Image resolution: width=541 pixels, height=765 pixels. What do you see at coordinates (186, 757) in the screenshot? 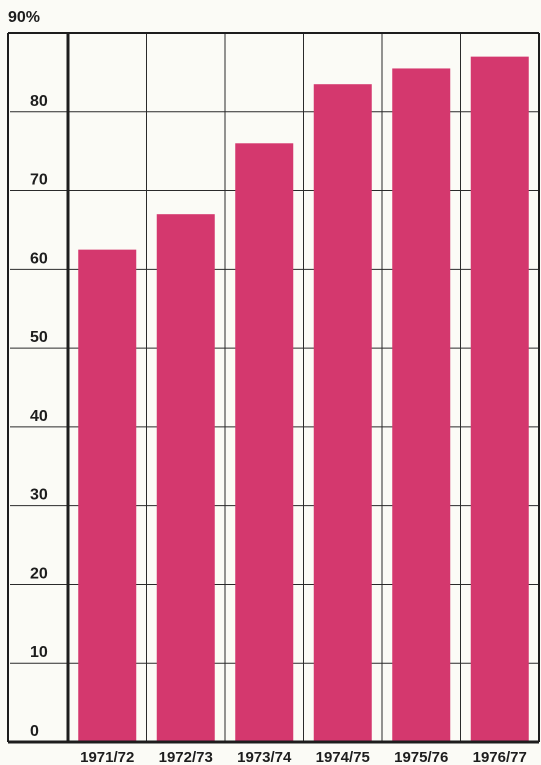
I see `x-tick-label: 1972/73` at bounding box center [186, 757].